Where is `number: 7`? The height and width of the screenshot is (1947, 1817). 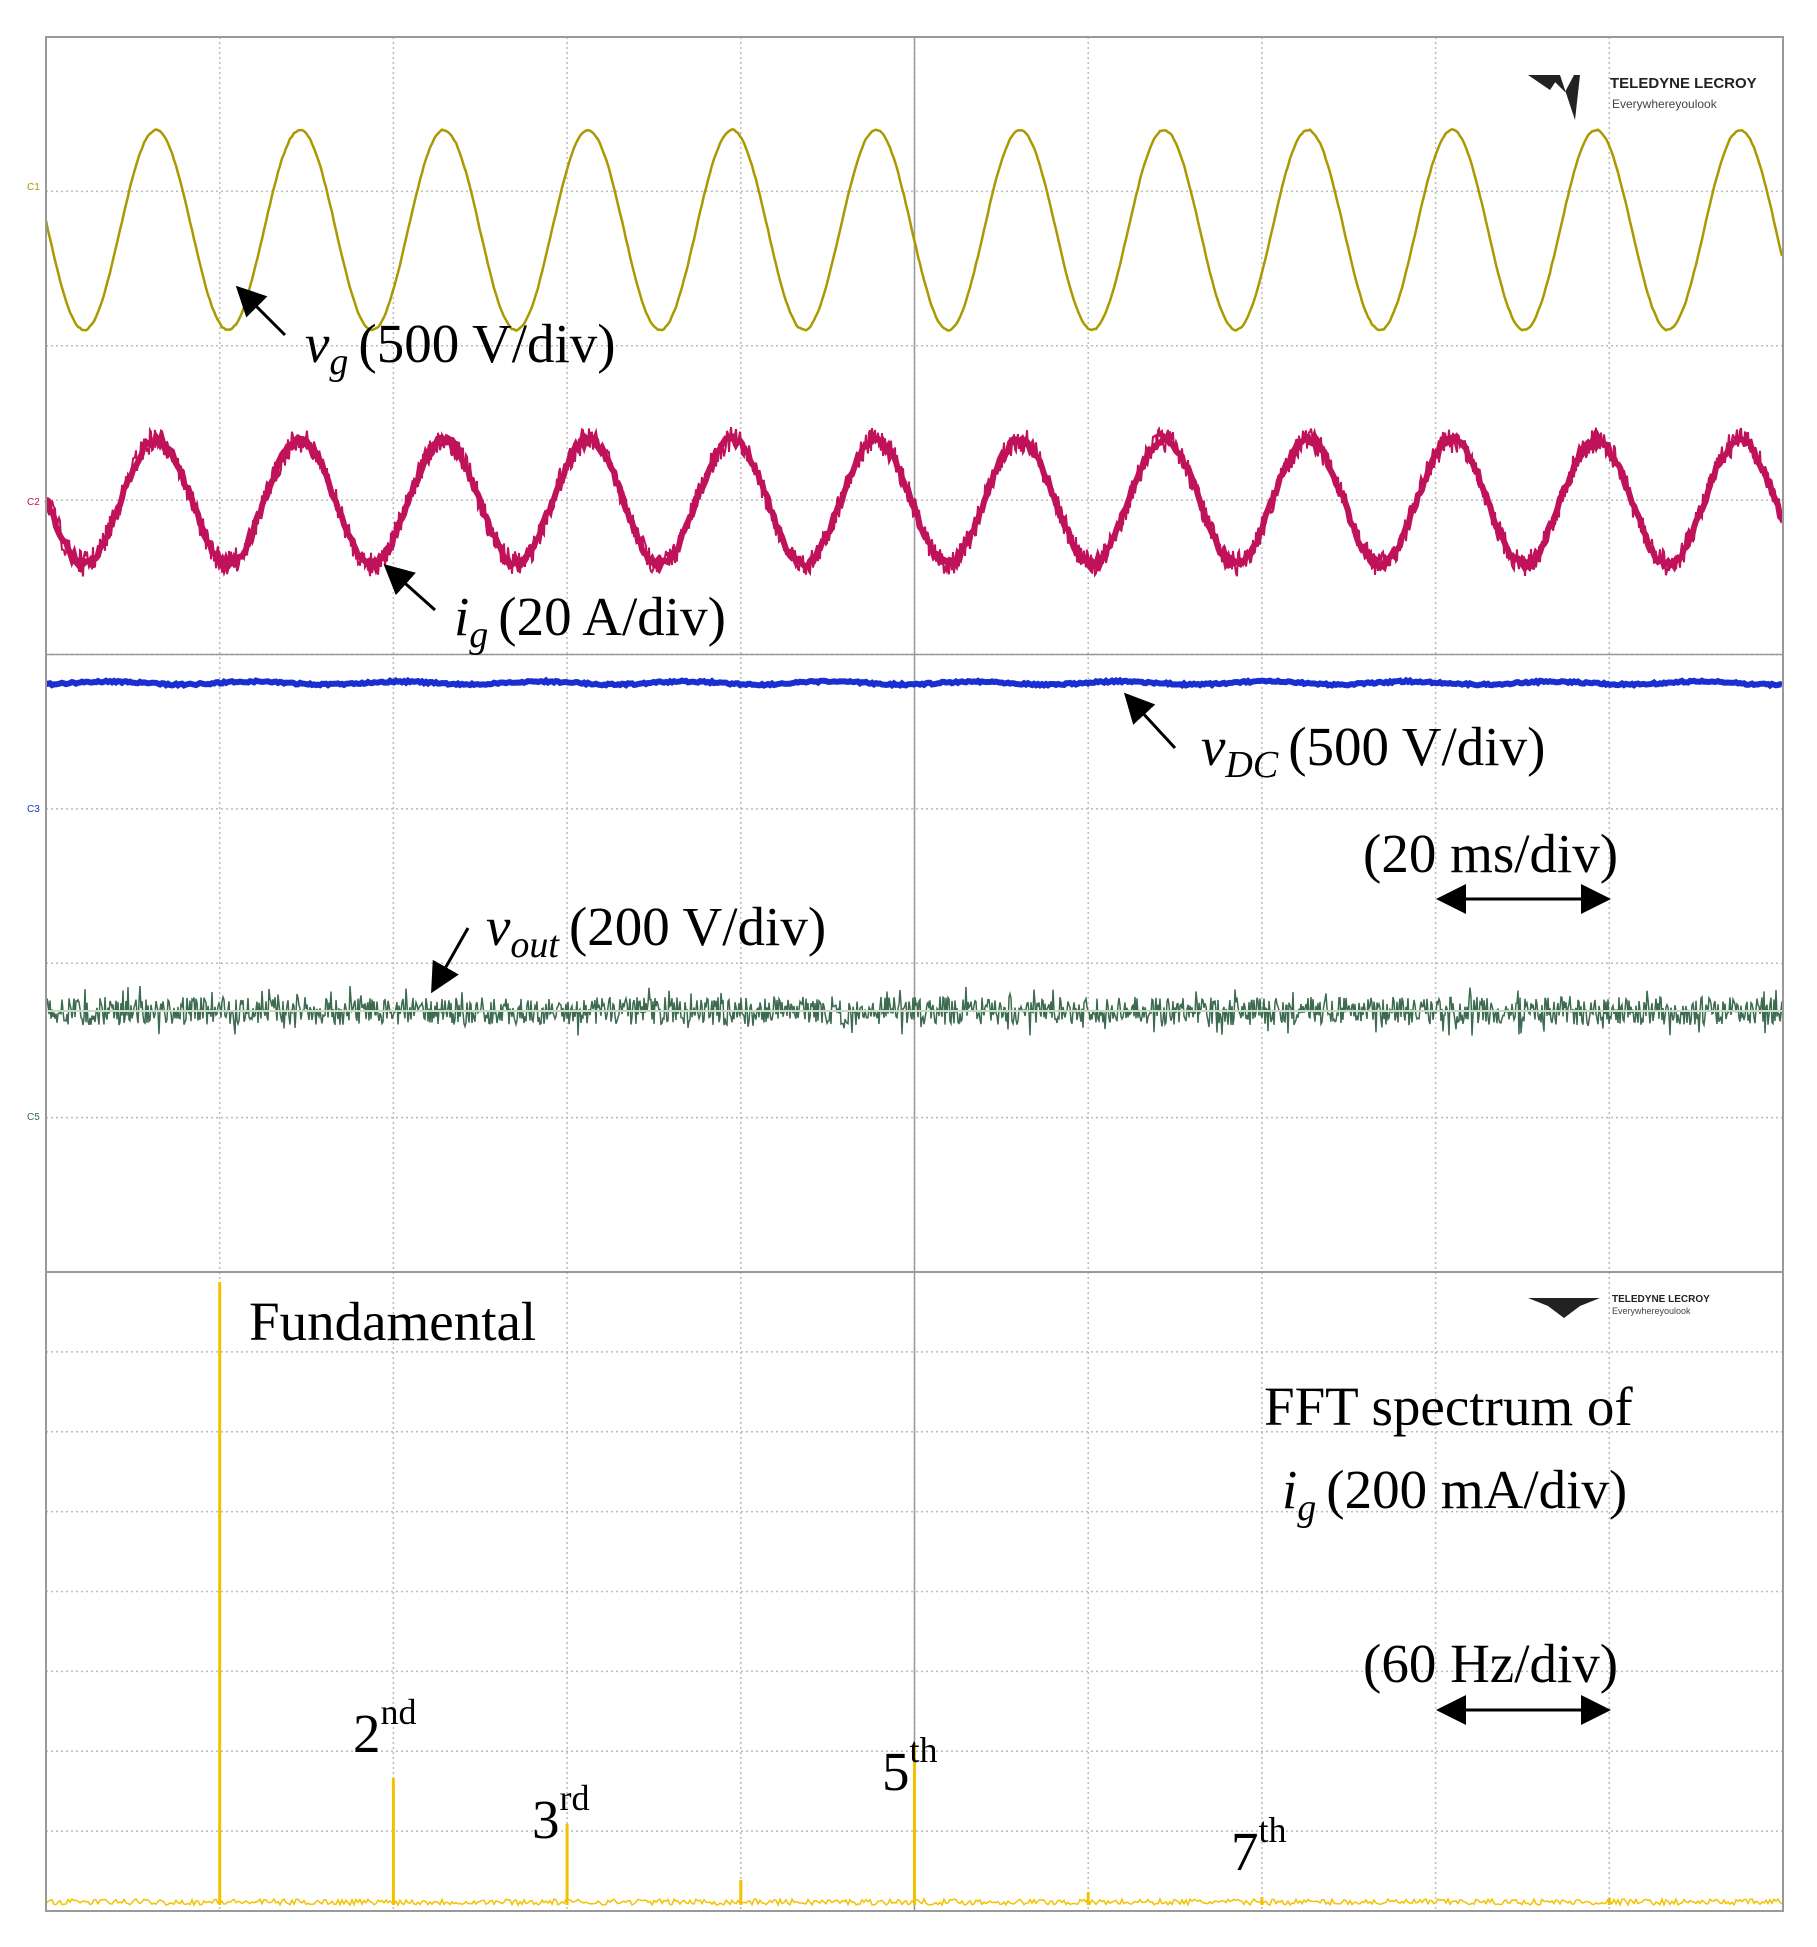
number: 7 is located at coordinates (1245, 1851).